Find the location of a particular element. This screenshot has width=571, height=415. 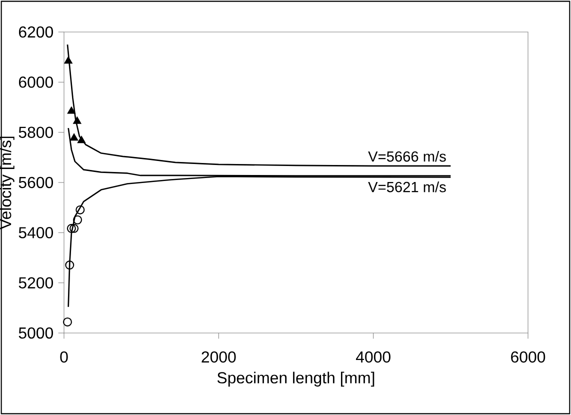

y-tick-label: 5600 is located at coordinates (36, 182).